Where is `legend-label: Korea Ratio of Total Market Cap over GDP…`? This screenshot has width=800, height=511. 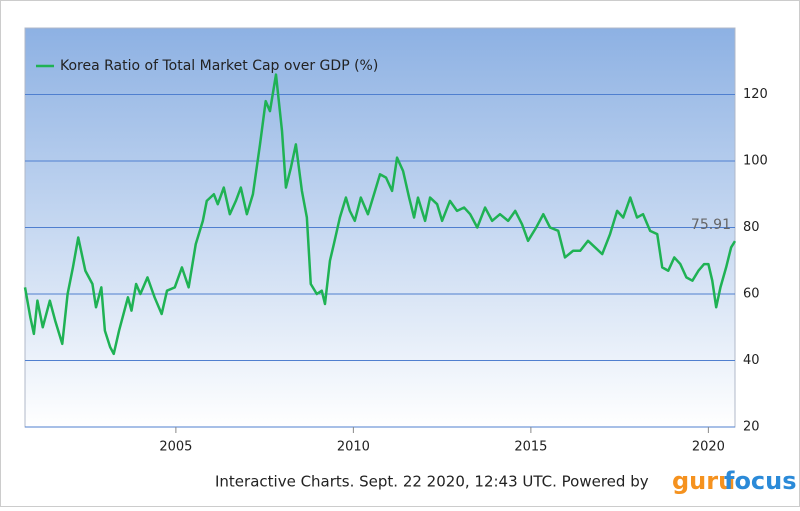 legend-label: Korea Ratio of Total Market Cap over GDP… is located at coordinates (219, 66).